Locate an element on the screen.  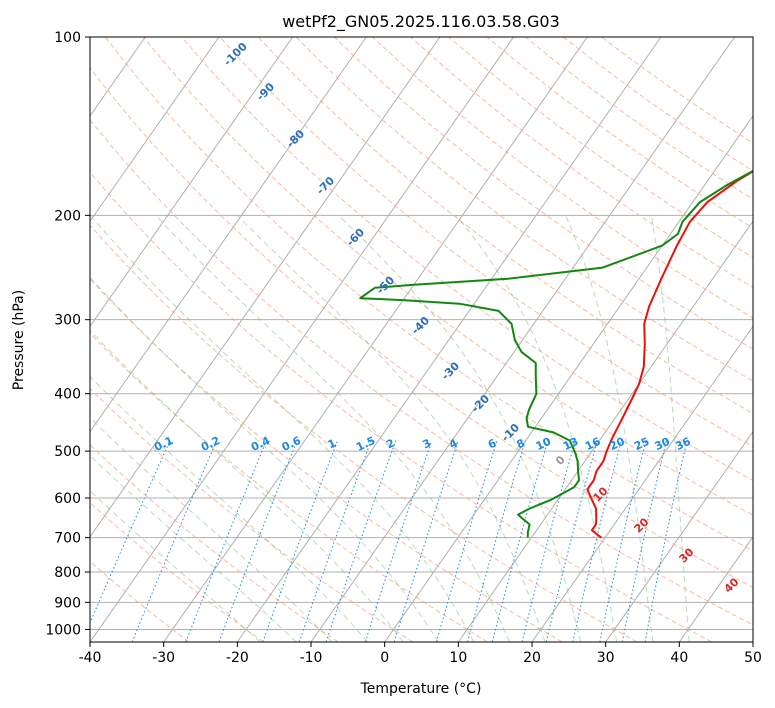
mixing-ratio-label: 20 is located at coordinates (617, 444).